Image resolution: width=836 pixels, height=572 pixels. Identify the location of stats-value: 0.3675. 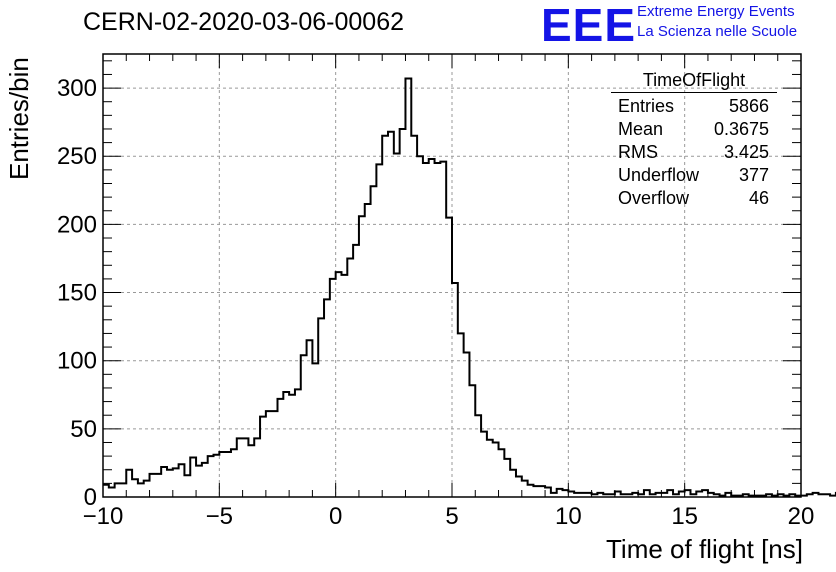
(741, 129).